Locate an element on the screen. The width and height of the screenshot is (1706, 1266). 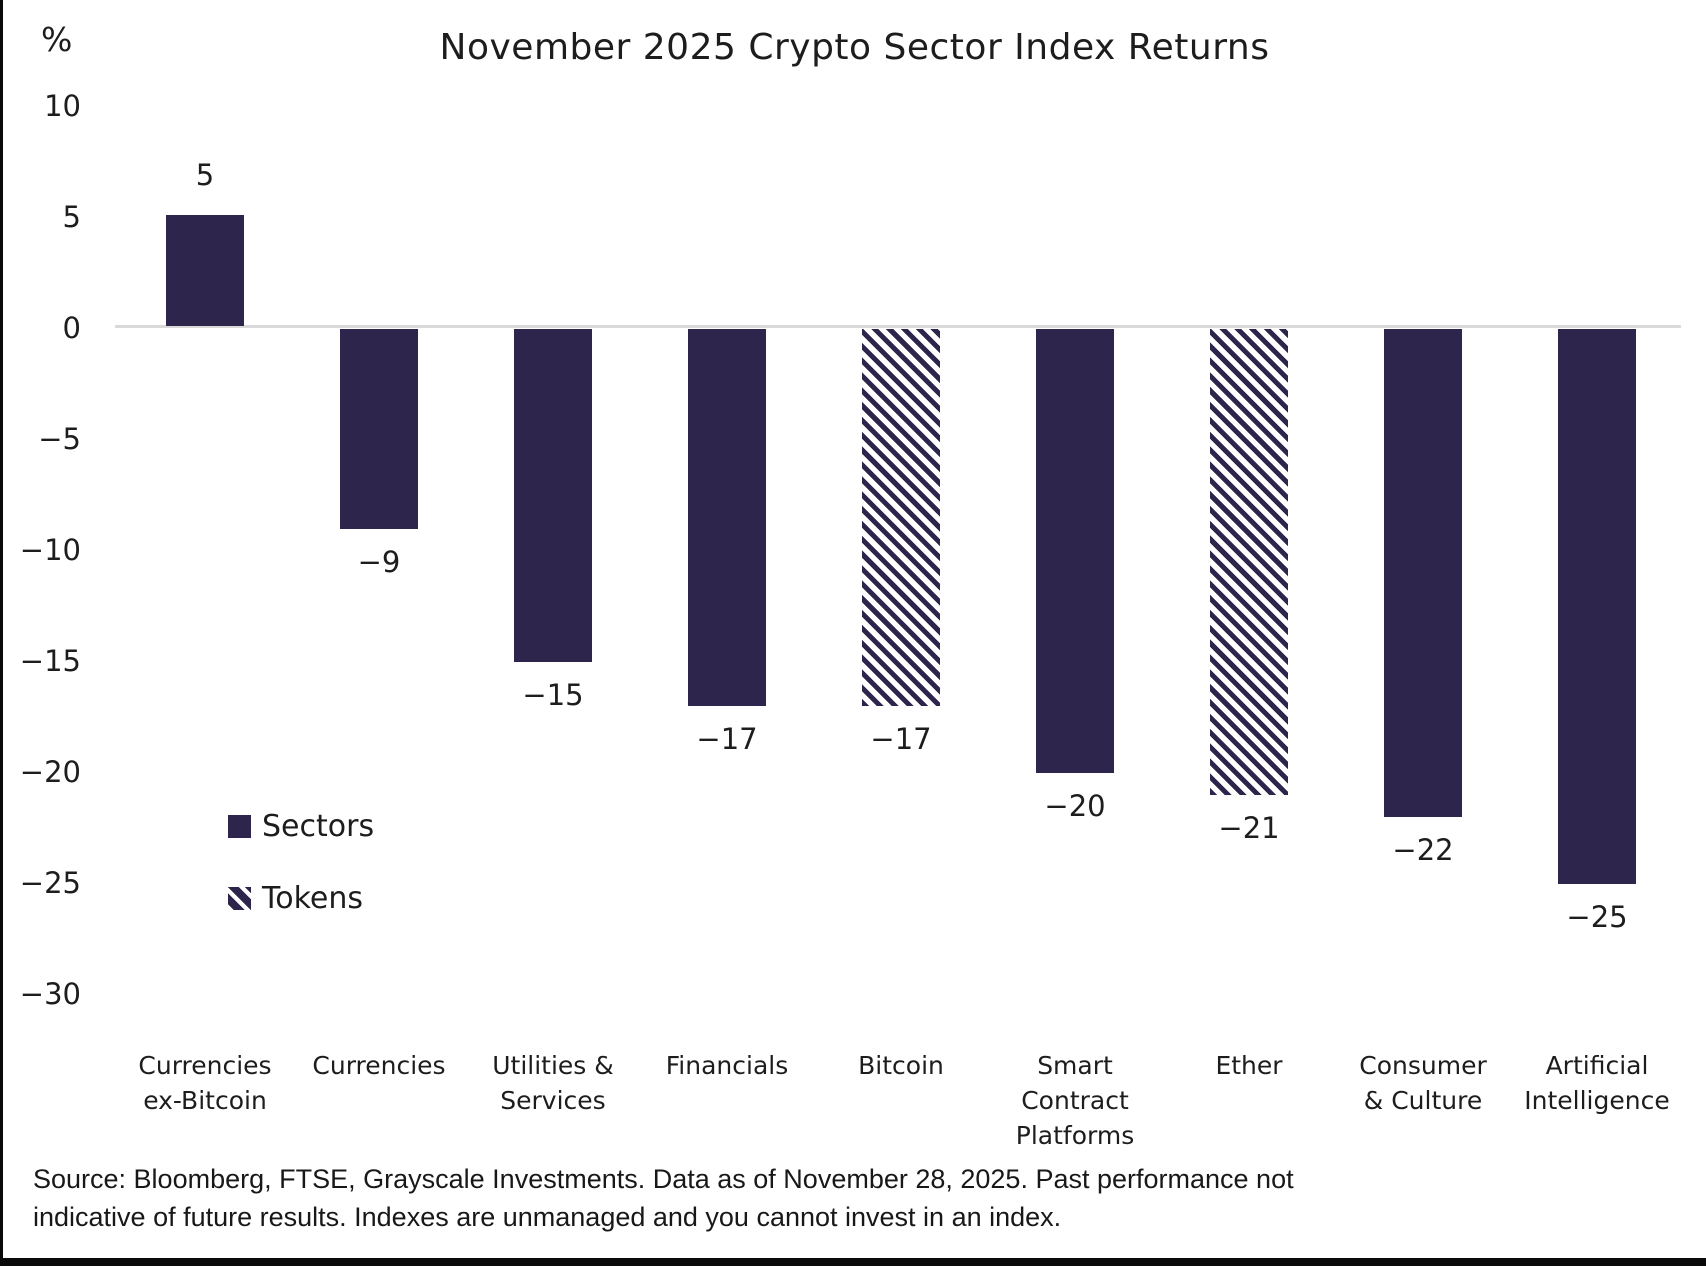
value-label-financials: −17 is located at coordinates (727, 739).